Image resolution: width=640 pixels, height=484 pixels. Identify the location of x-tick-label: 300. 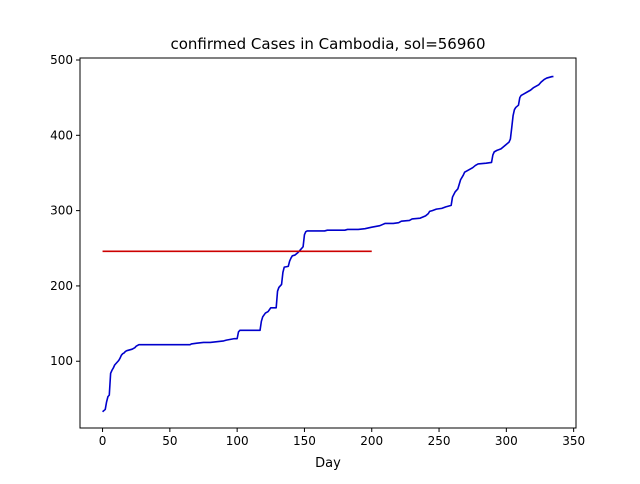
(506, 441).